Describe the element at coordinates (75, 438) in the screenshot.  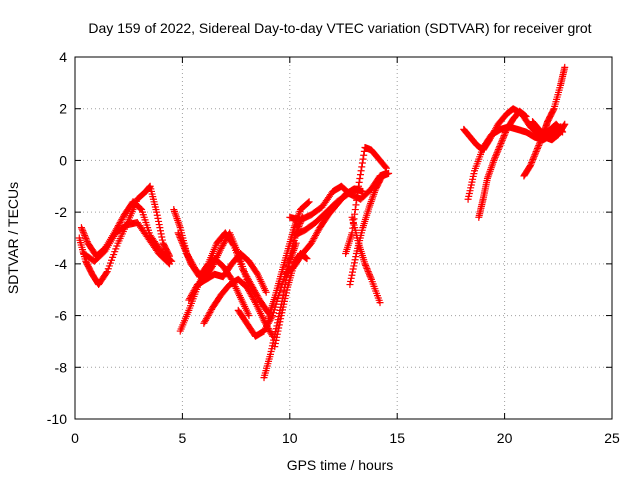
I see `x-tick-label: 0` at that location.